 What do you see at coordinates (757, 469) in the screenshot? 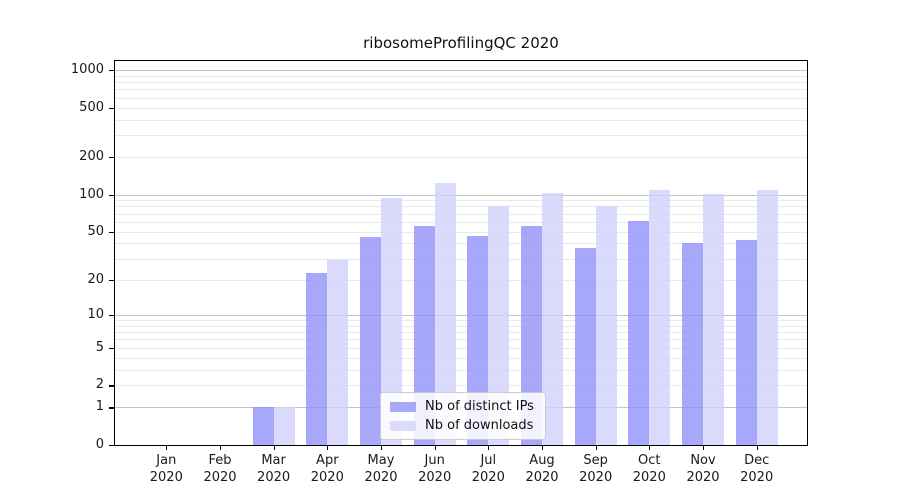
I see `x-axis-tick-label: Dec 2020` at bounding box center [757, 469].